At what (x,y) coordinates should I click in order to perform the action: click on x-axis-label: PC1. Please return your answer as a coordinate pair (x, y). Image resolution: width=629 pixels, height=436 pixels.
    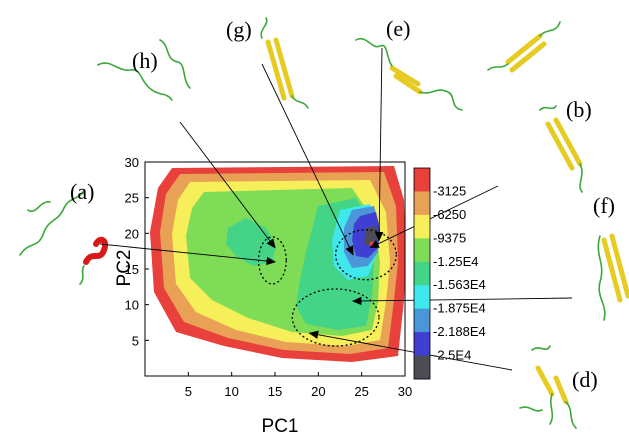
    Looking at the image, I should click on (280, 426).